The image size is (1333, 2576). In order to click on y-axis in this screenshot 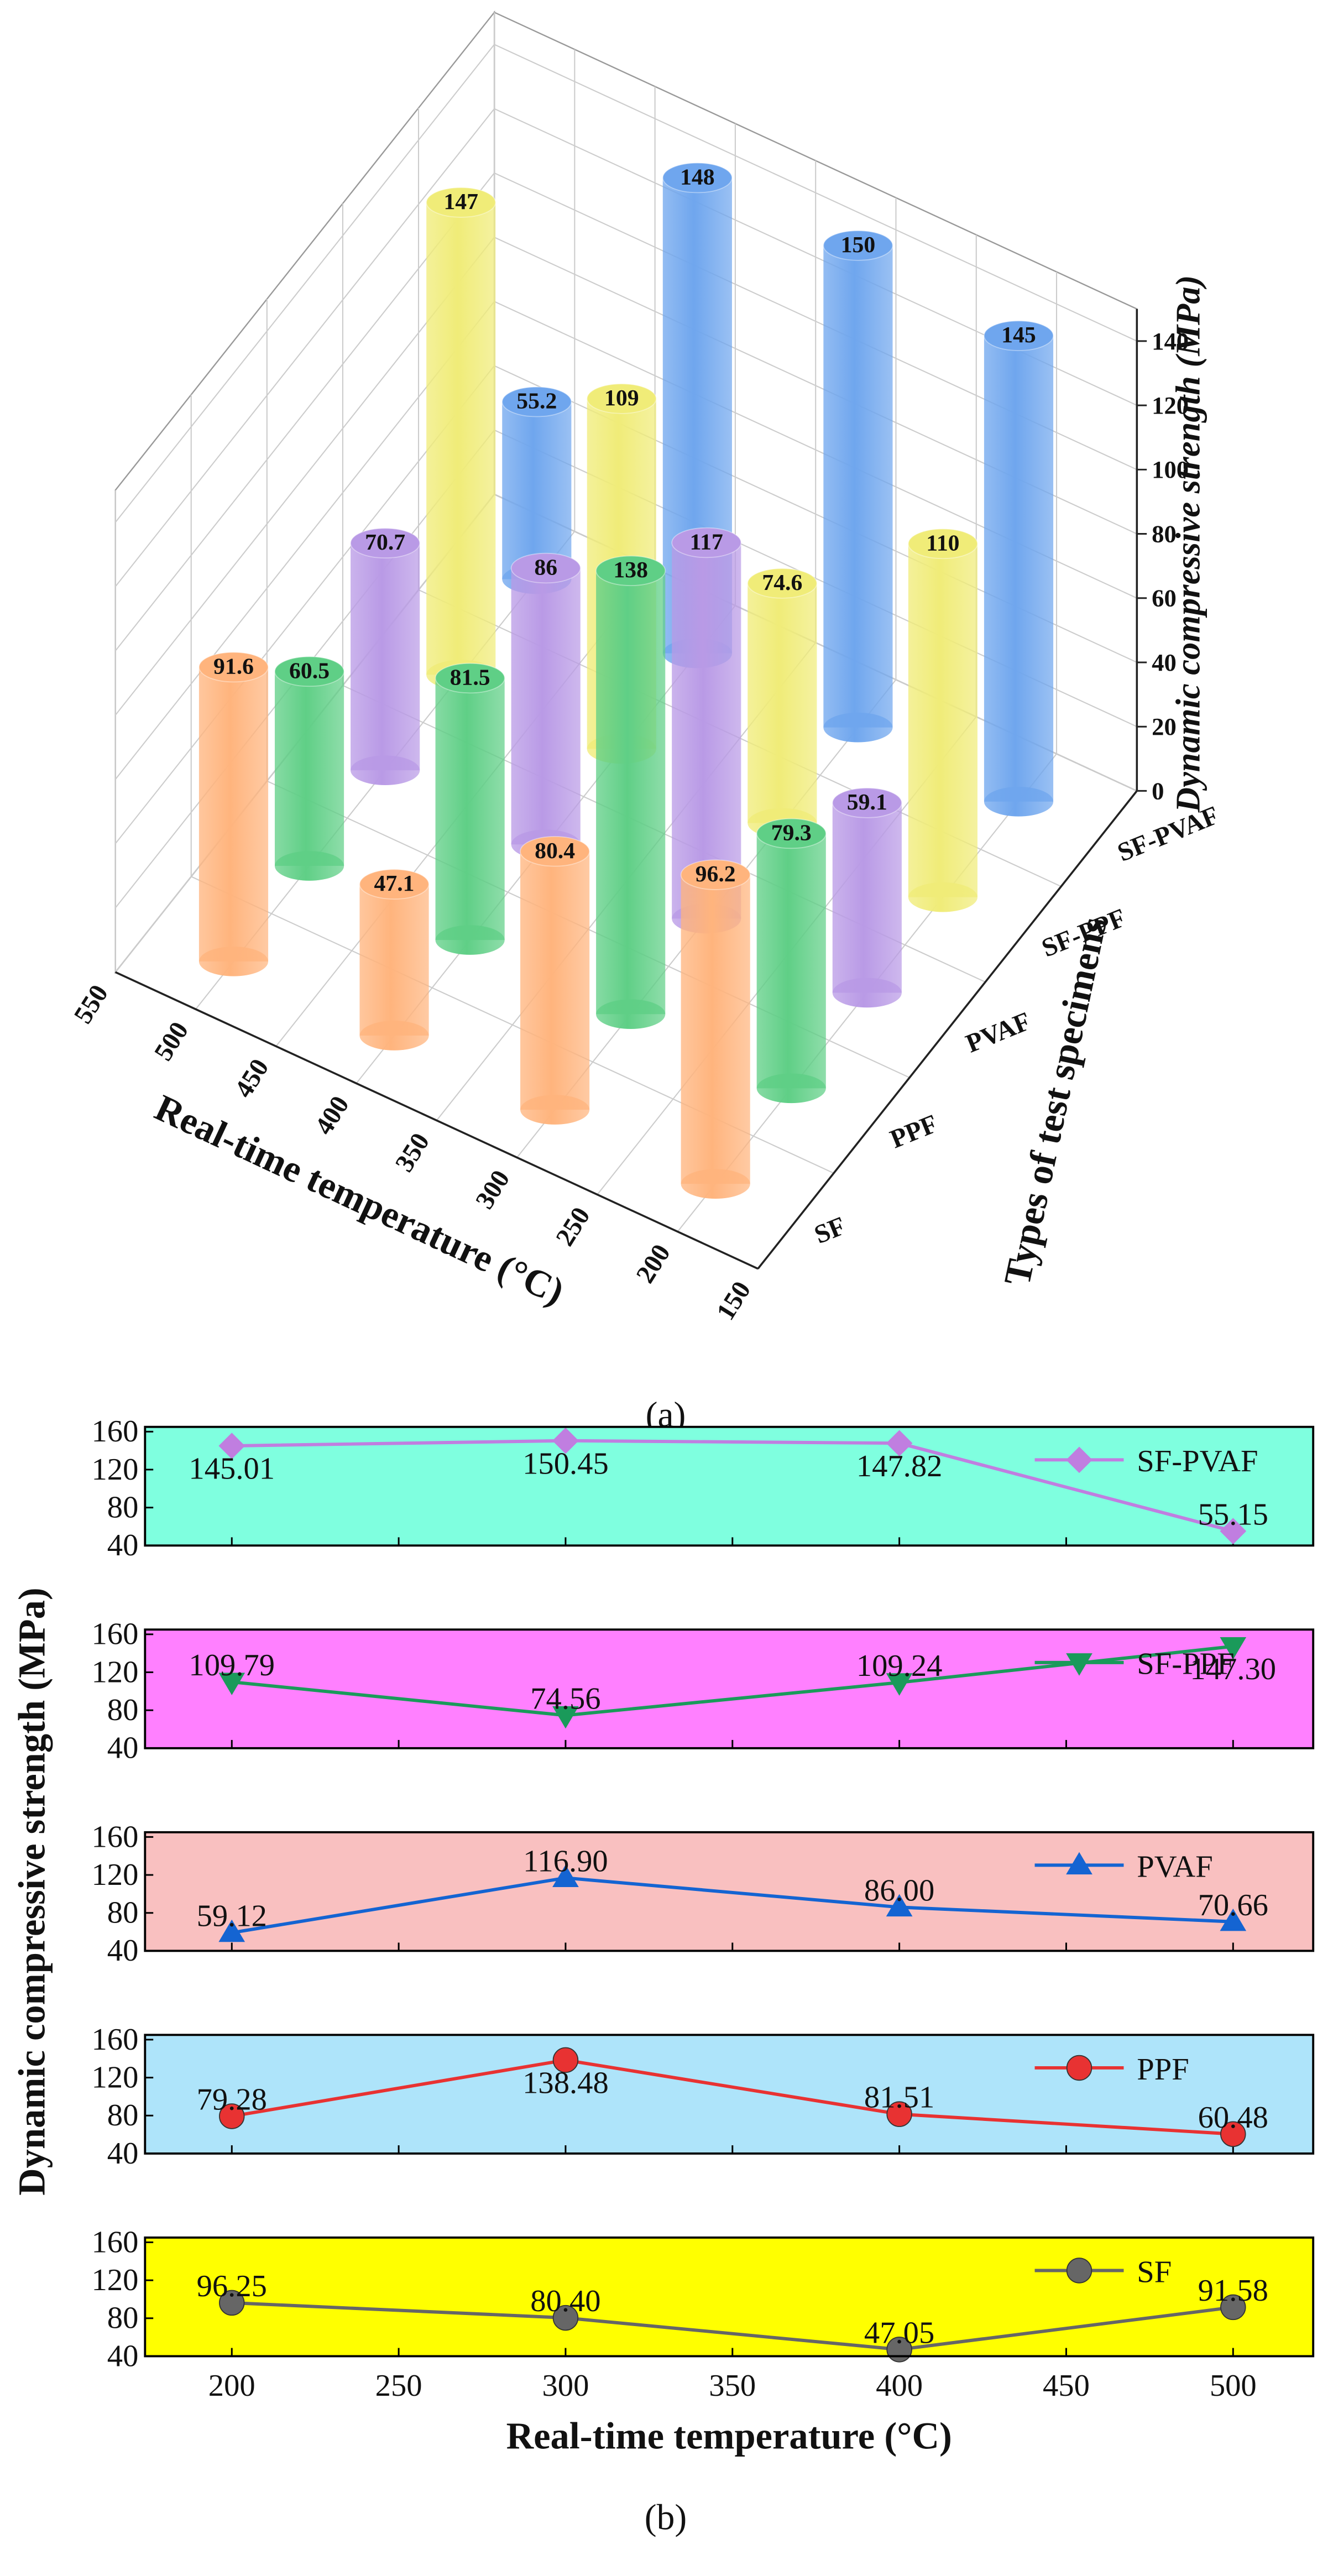, I will do `click(947, 1029)`.